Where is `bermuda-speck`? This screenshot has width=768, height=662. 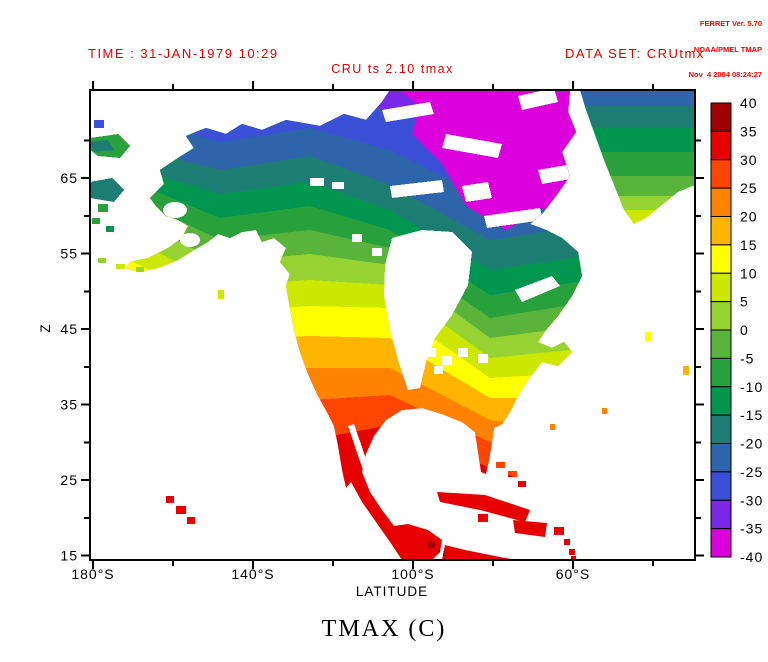
bermuda-speck is located at coordinates (604, 411).